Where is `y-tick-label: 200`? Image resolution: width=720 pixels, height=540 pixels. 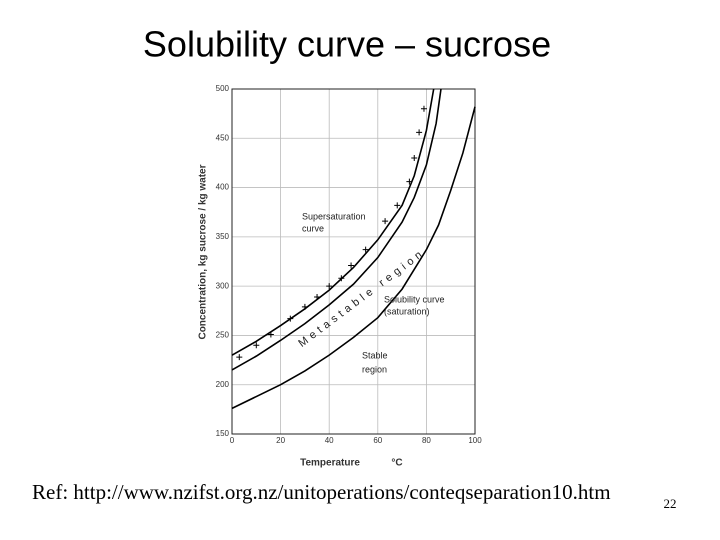
y-tick-label: 200 is located at coordinates (223, 384).